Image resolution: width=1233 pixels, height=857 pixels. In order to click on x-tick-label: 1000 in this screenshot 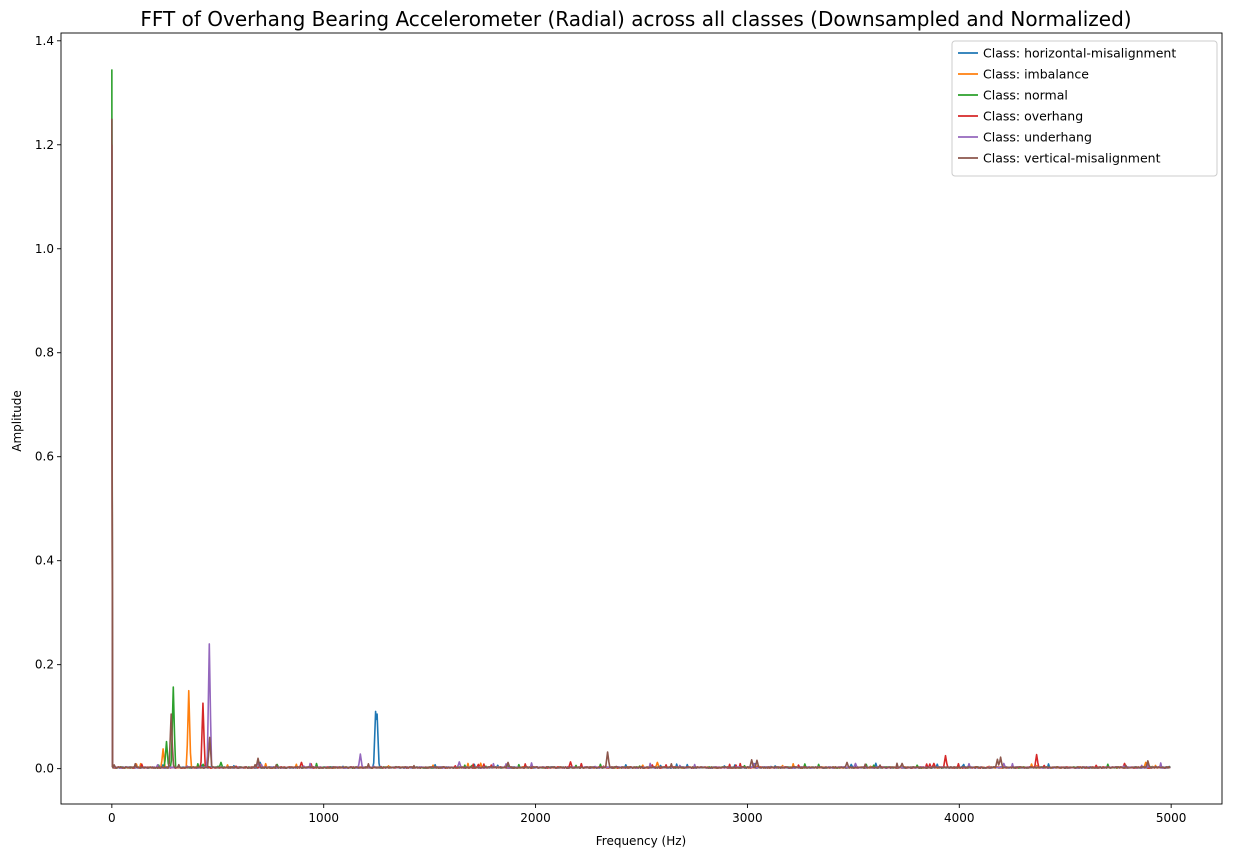, I will do `click(323, 818)`.